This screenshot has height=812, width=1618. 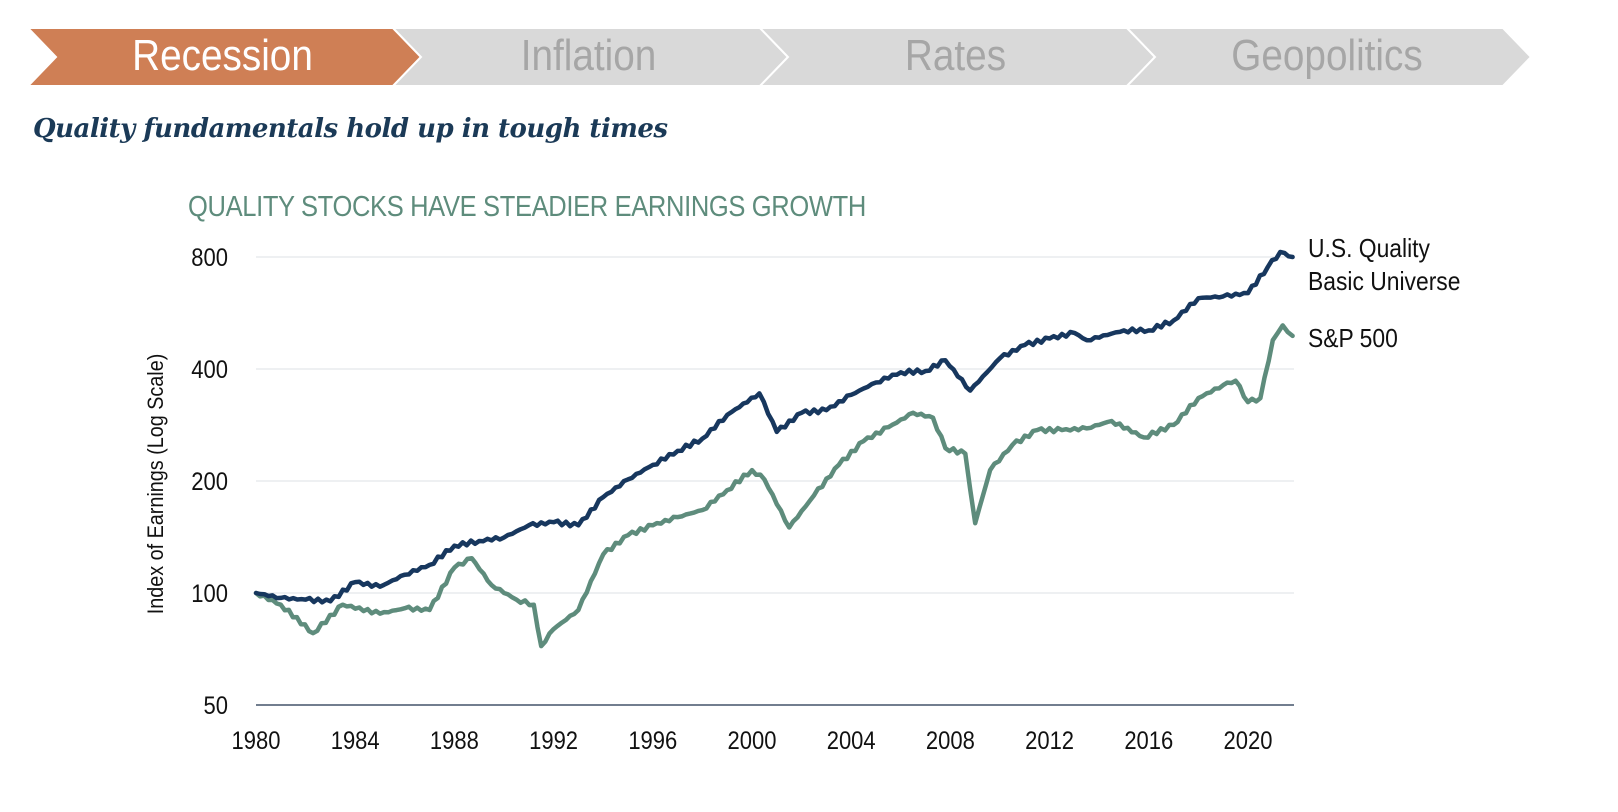 What do you see at coordinates (355, 741) in the screenshot?
I see `x-tick-label: 1984` at bounding box center [355, 741].